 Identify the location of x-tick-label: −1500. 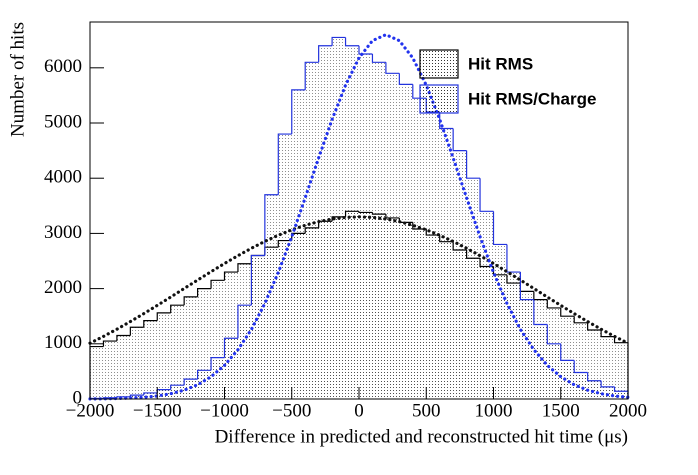
(157, 410).